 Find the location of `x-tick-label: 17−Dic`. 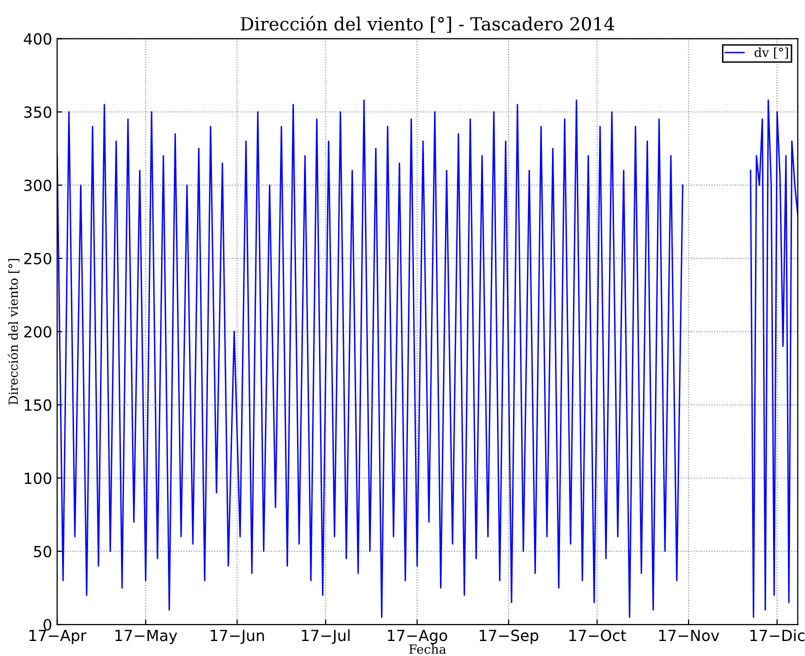

x-tick-label: 17−Dic is located at coordinates (777, 635).